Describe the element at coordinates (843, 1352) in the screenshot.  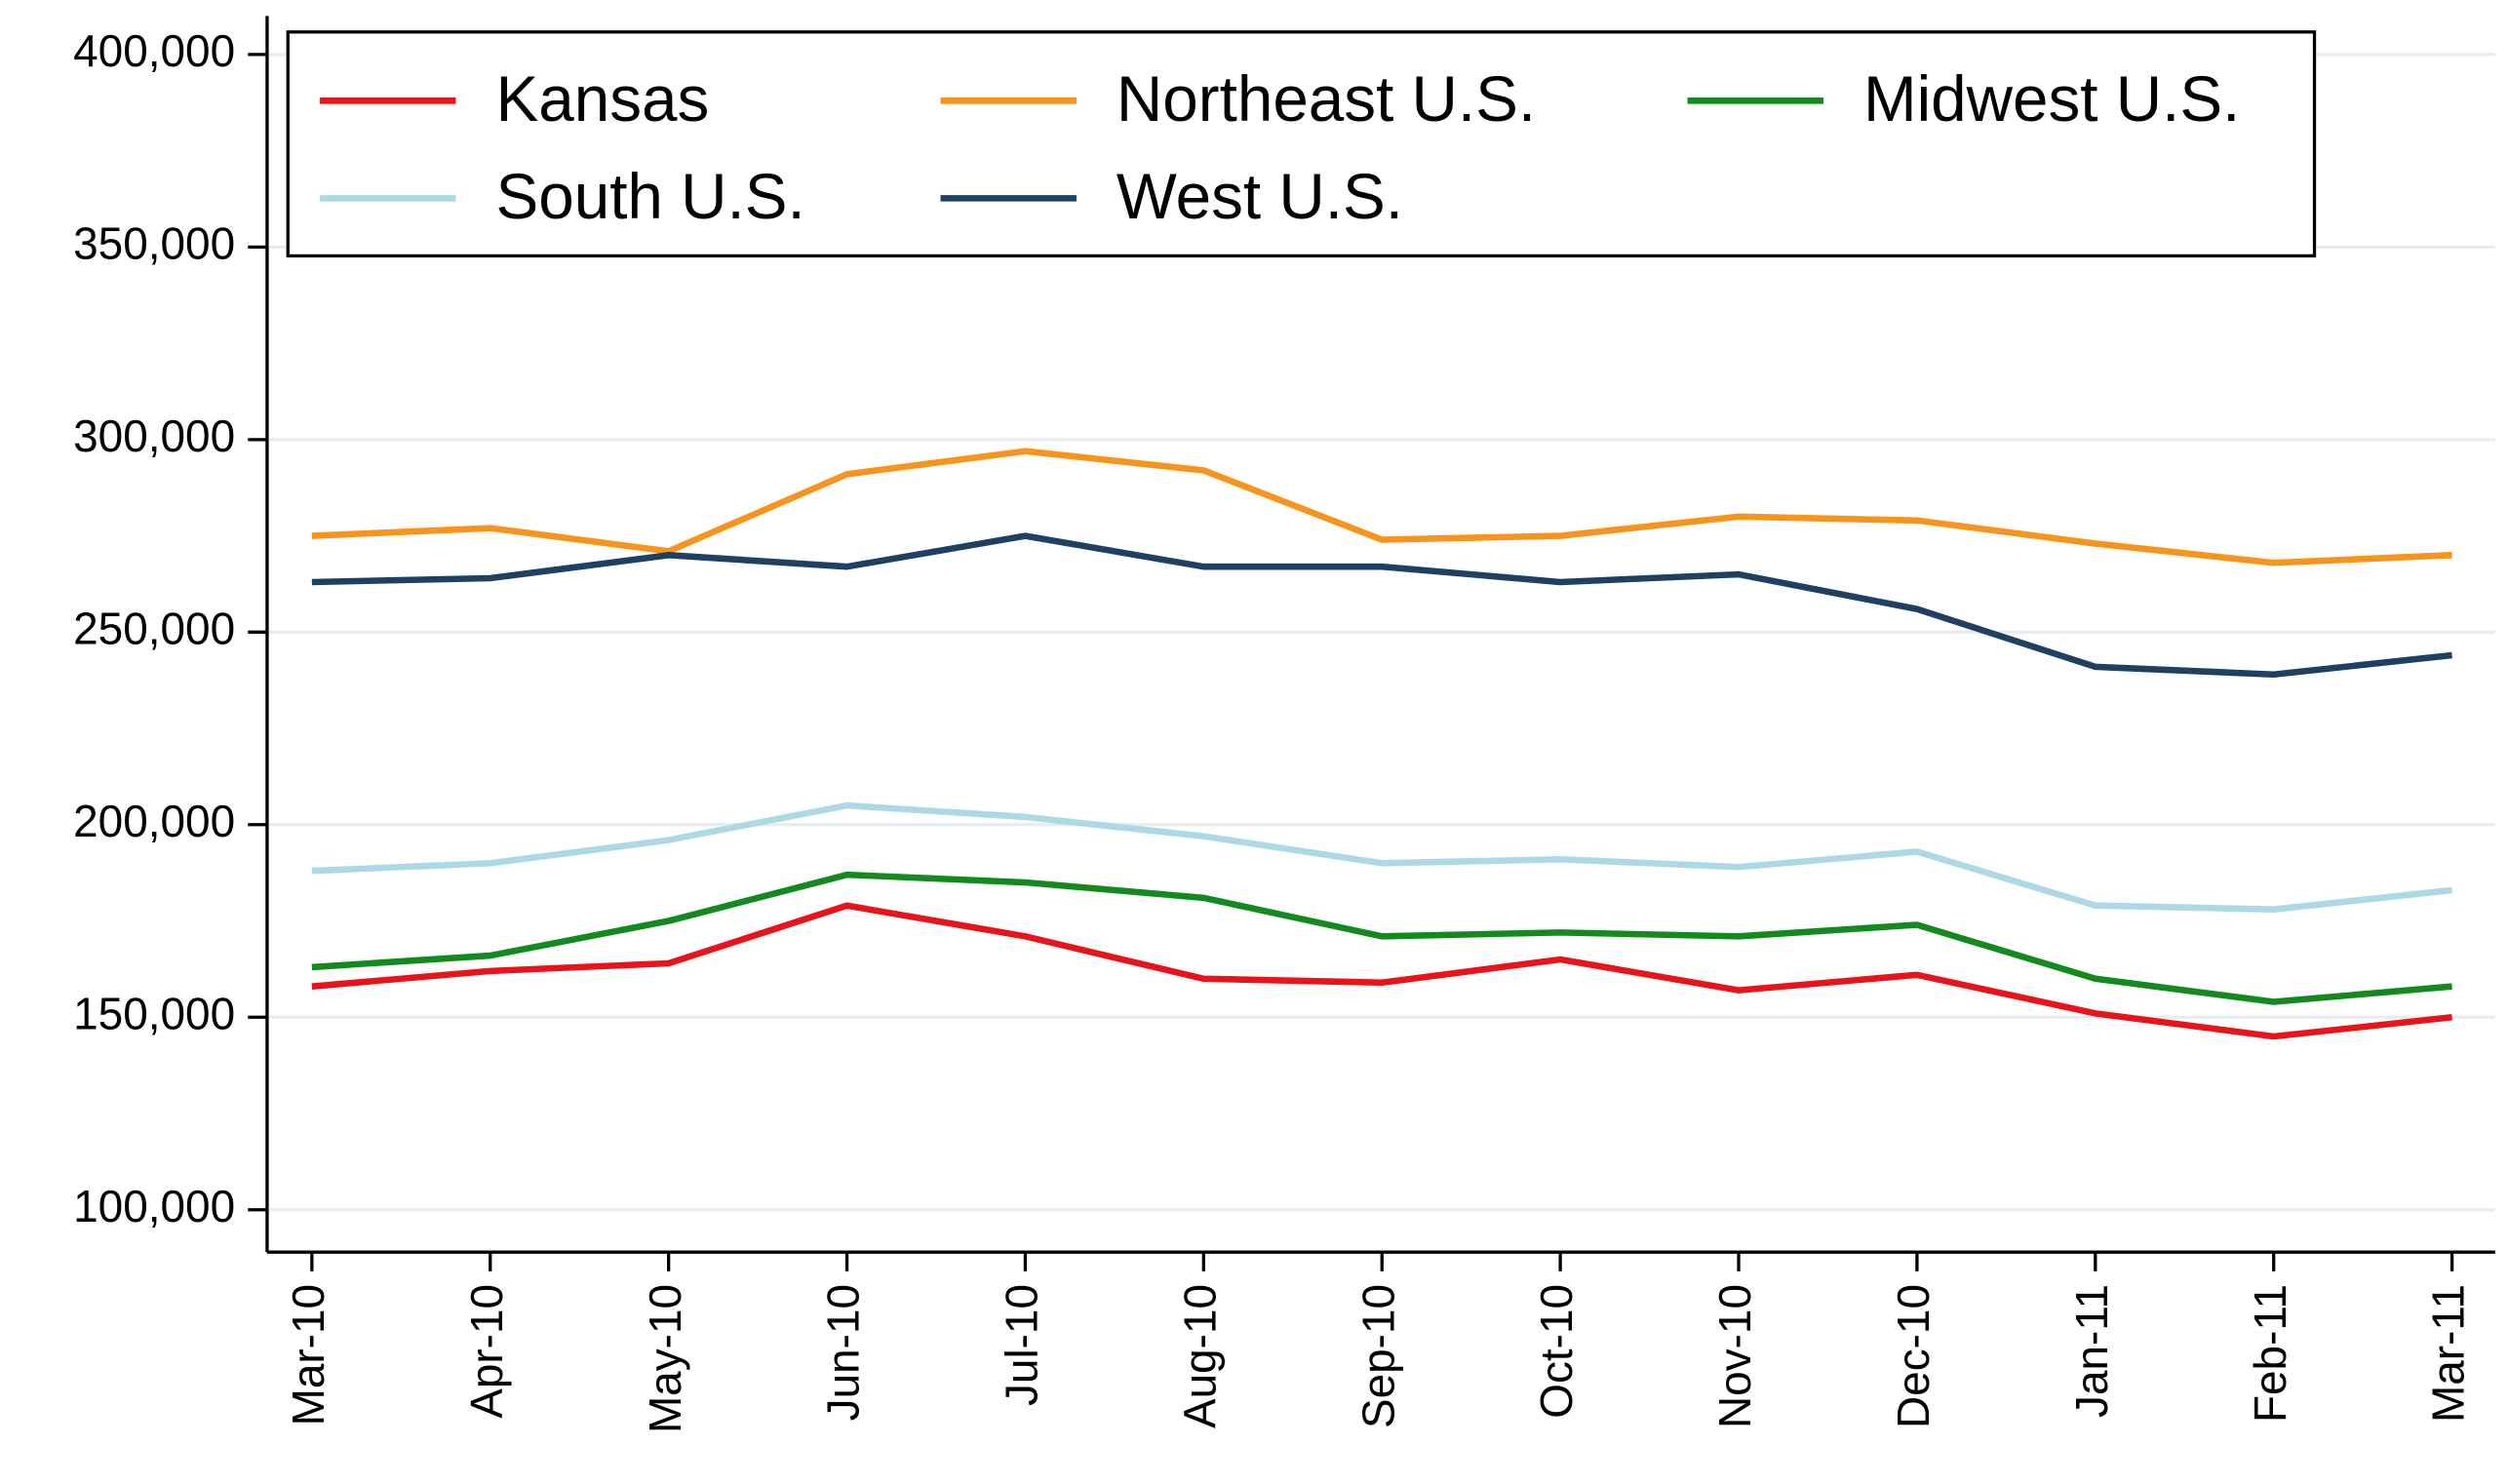
I see `x-tick-label: Jun-10` at that location.